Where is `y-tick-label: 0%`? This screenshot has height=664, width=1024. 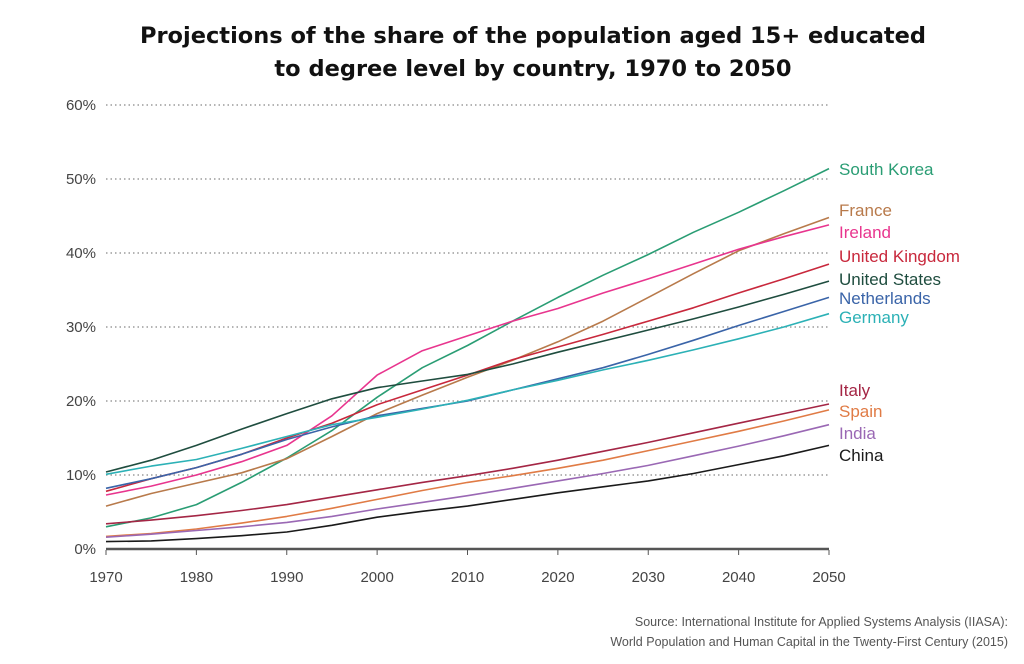 y-tick-label: 0% is located at coordinates (85, 549).